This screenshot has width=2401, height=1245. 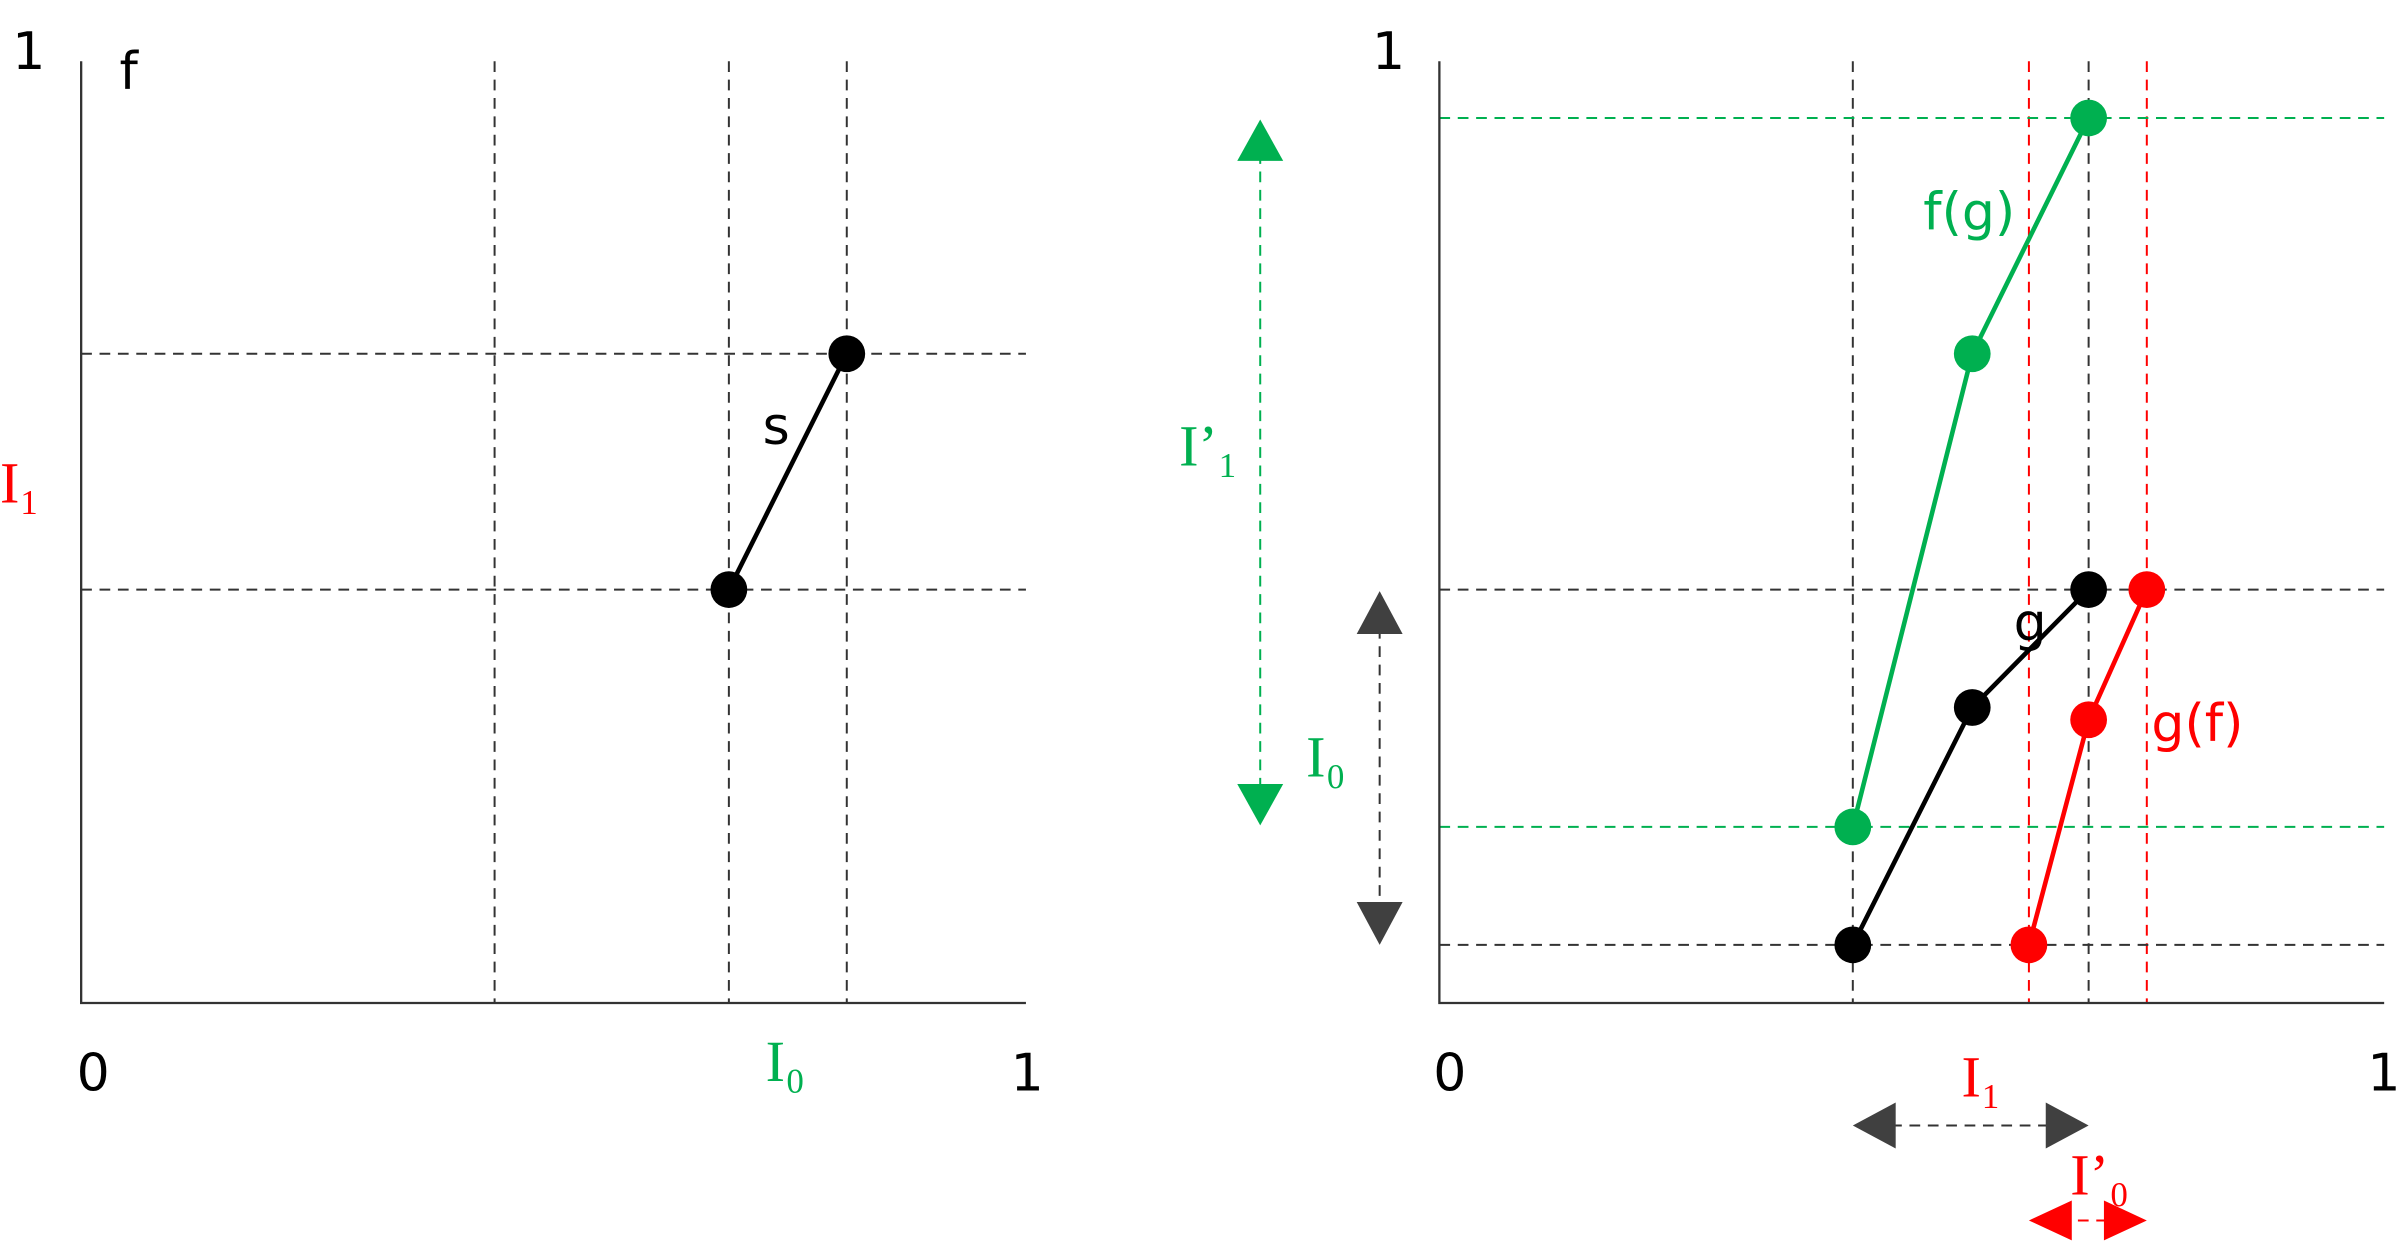 What do you see at coordinates (2030, 623) in the screenshot?
I see `curve-label: g` at bounding box center [2030, 623].